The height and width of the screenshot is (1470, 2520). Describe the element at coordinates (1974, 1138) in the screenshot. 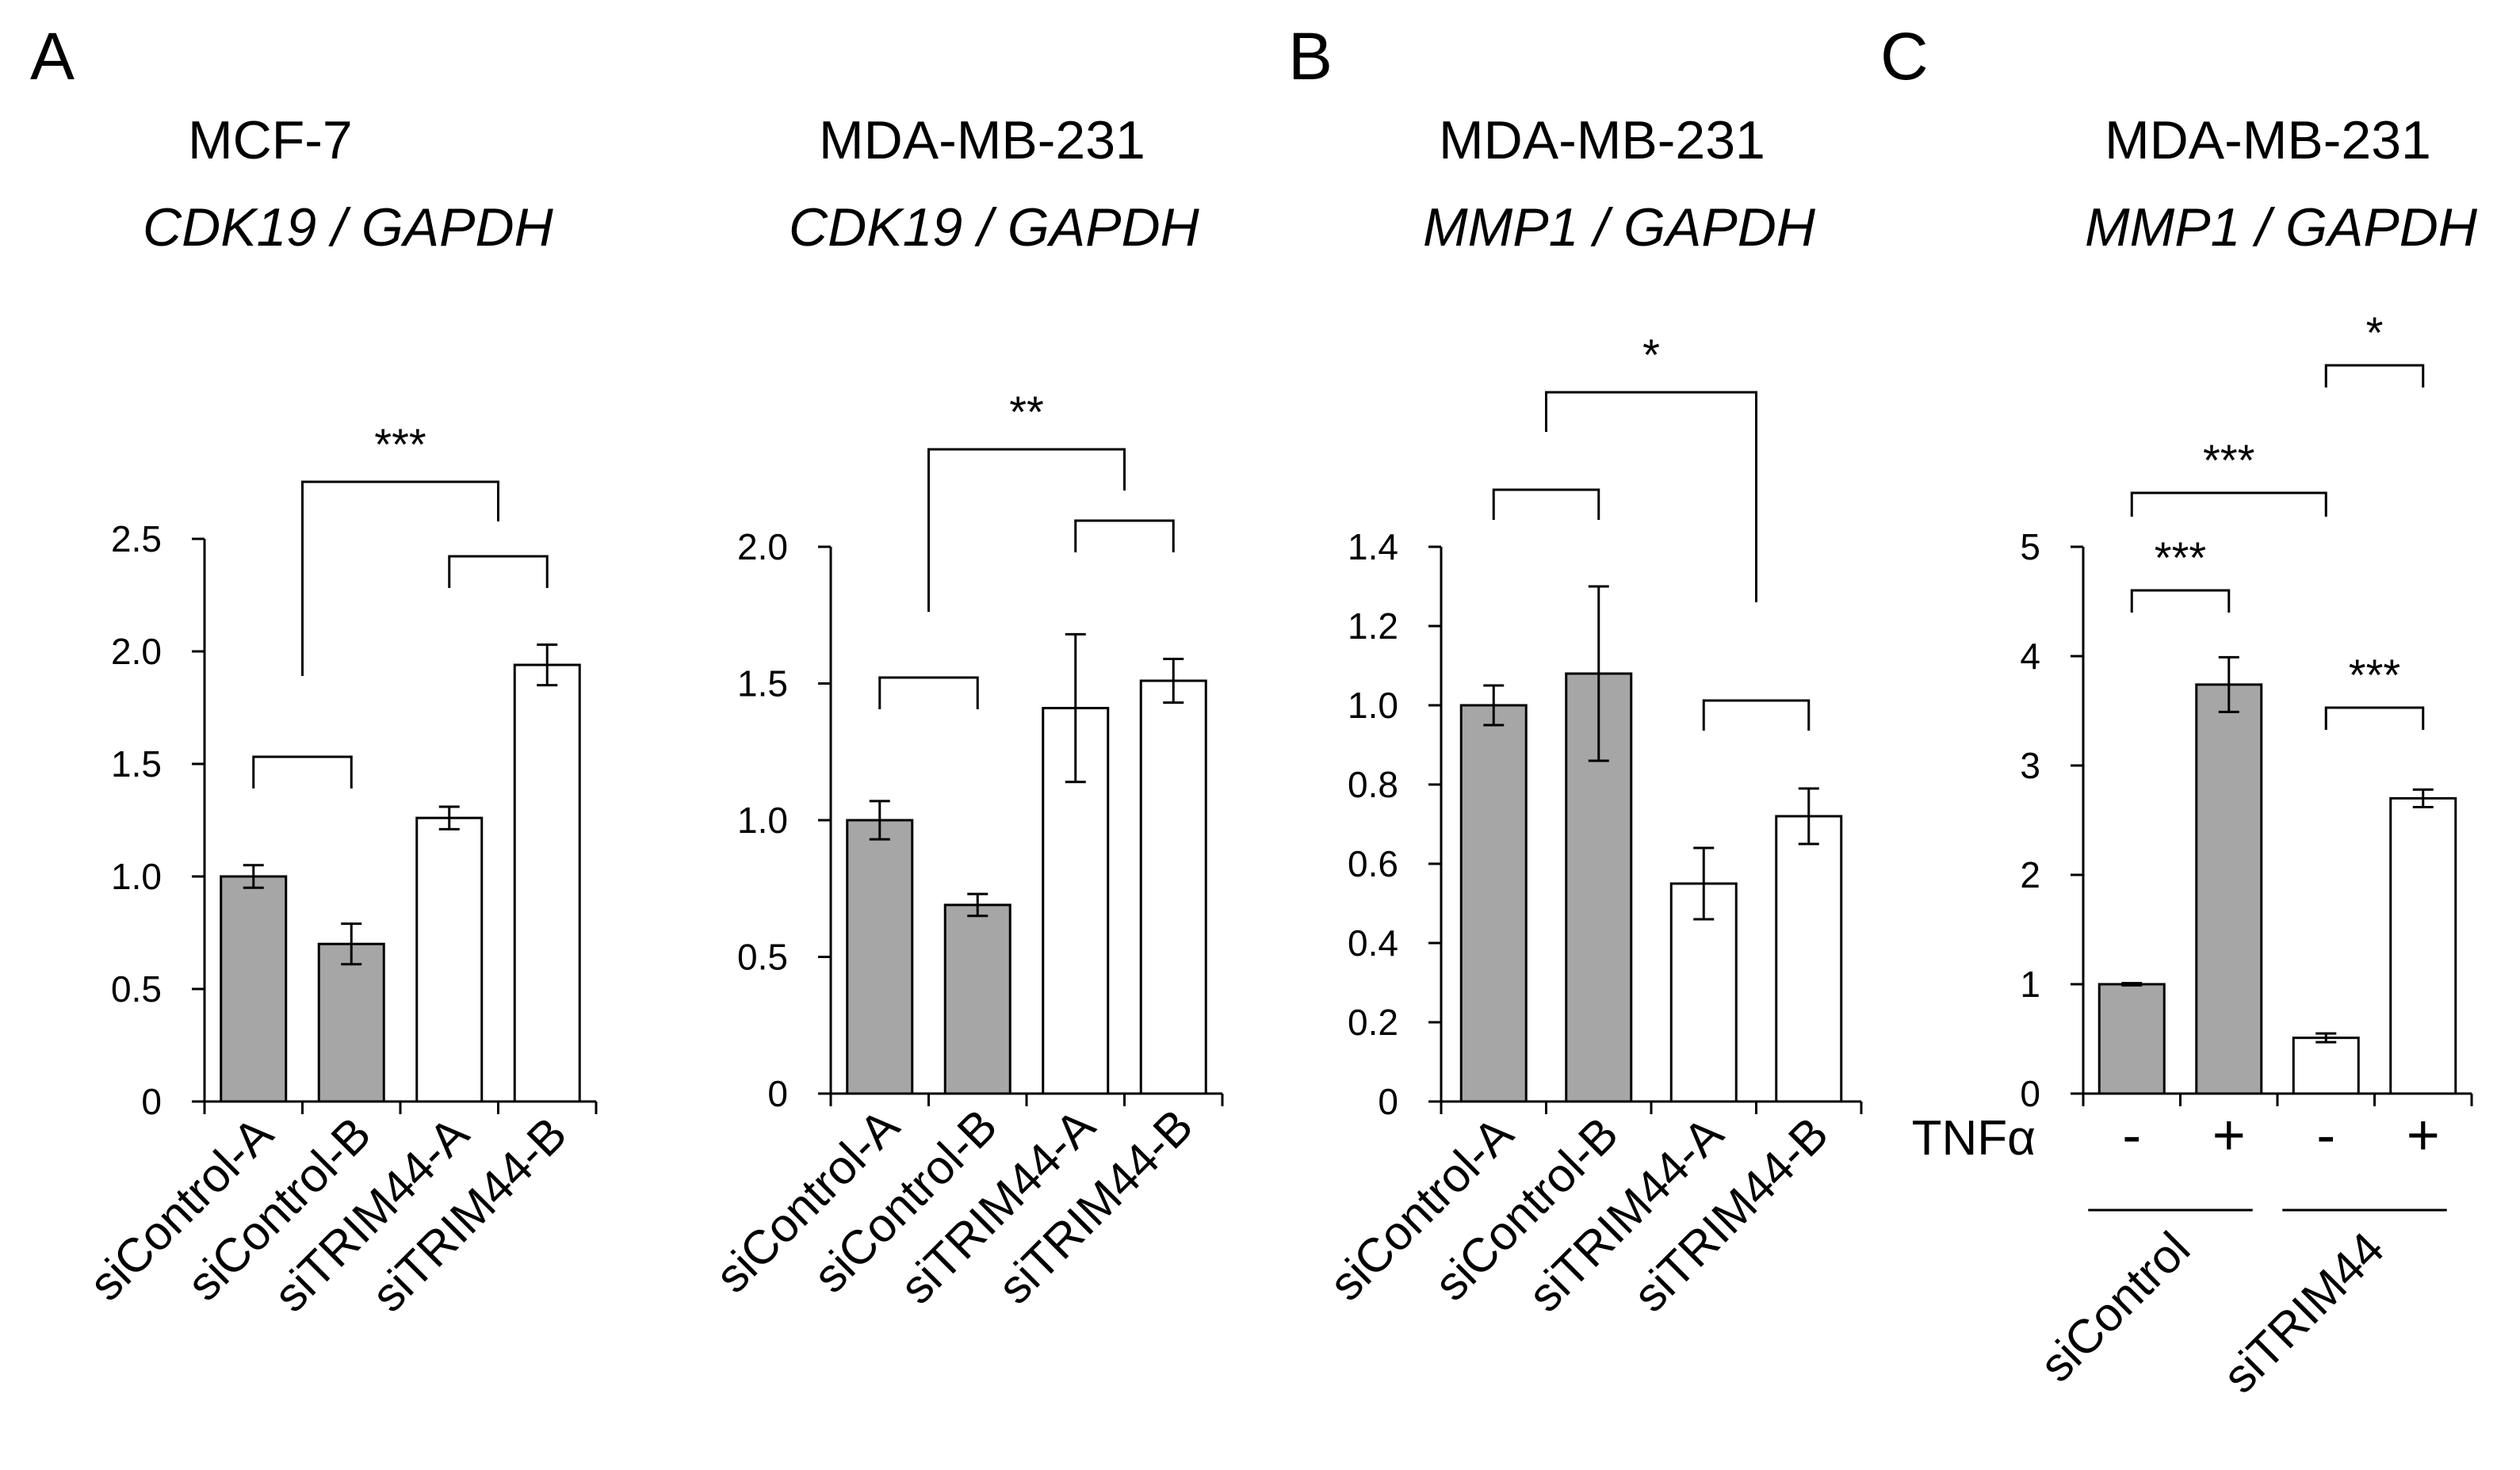

I see `treatment-label: TNFα` at that location.